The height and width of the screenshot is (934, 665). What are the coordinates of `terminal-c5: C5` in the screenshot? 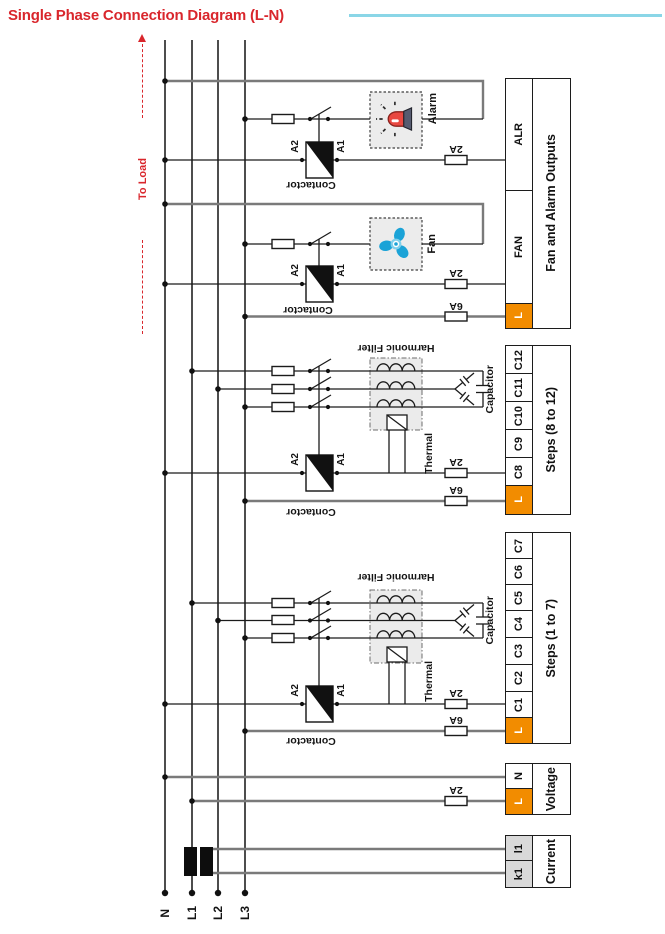 It's located at (519, 598).